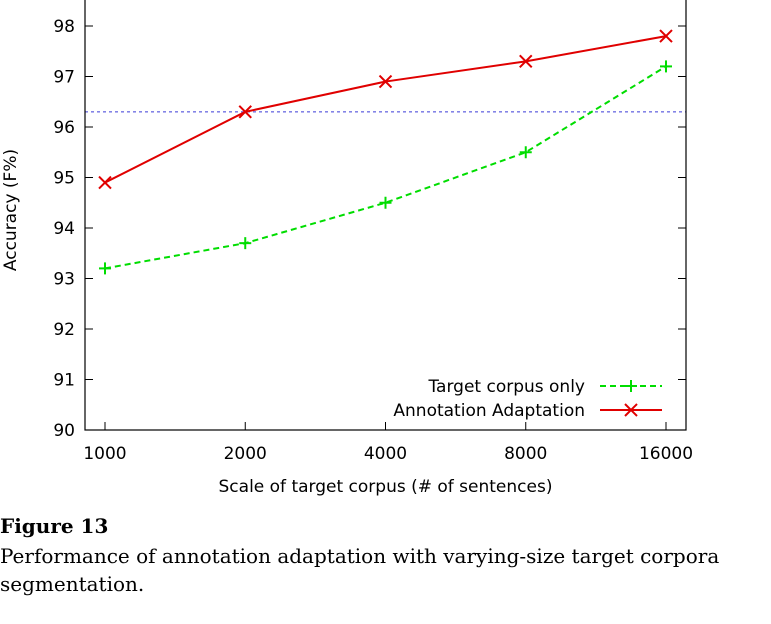  I want to click on y-axis-title: Accuracy (F%), so click(11, 210).